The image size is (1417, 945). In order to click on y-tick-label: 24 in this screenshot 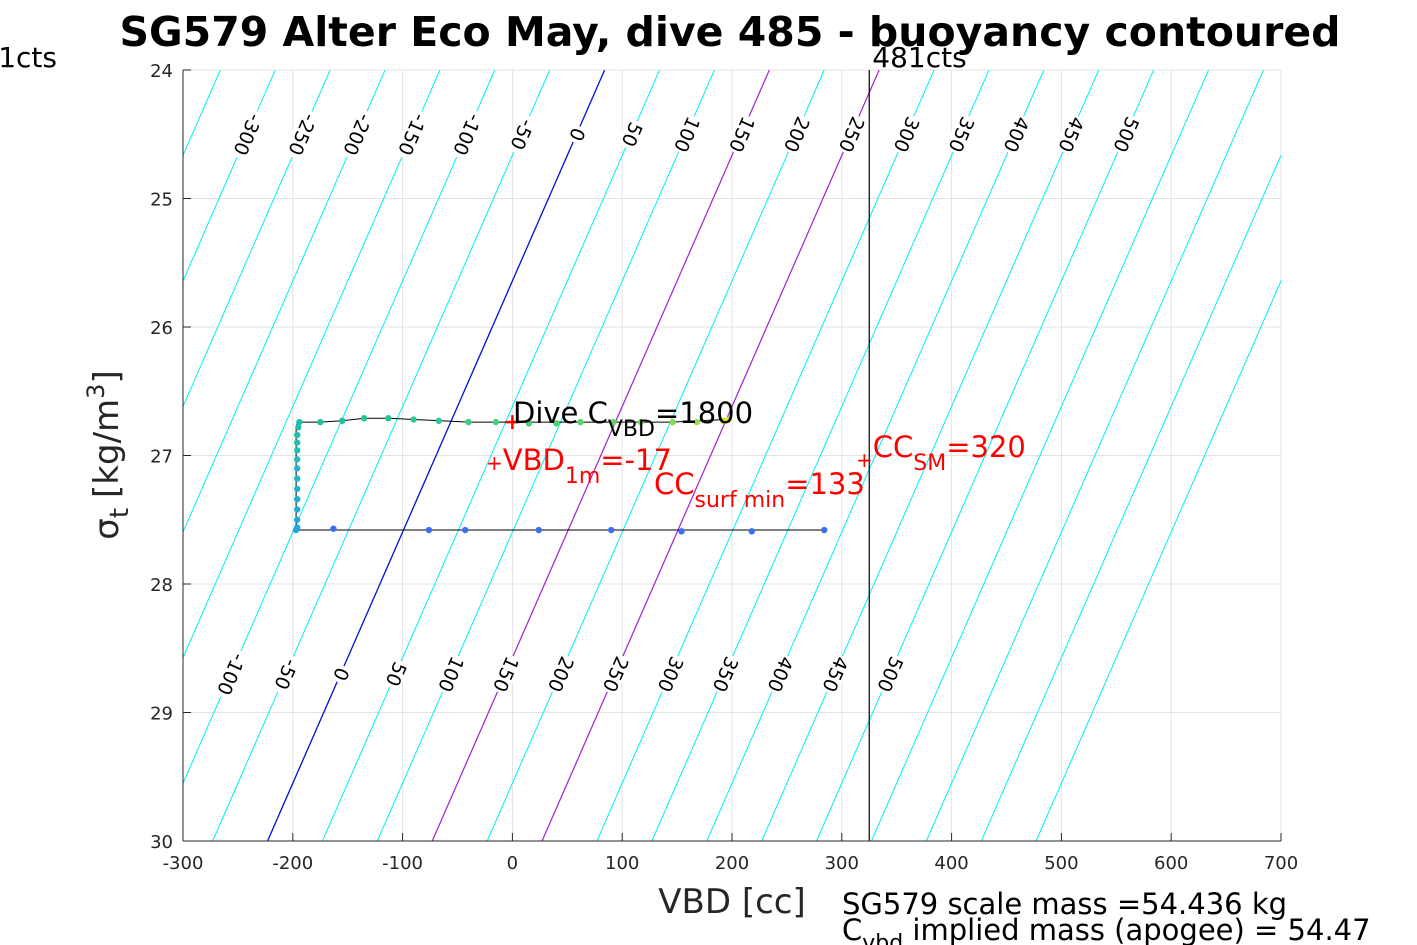, I will do `click(161, 71)`.